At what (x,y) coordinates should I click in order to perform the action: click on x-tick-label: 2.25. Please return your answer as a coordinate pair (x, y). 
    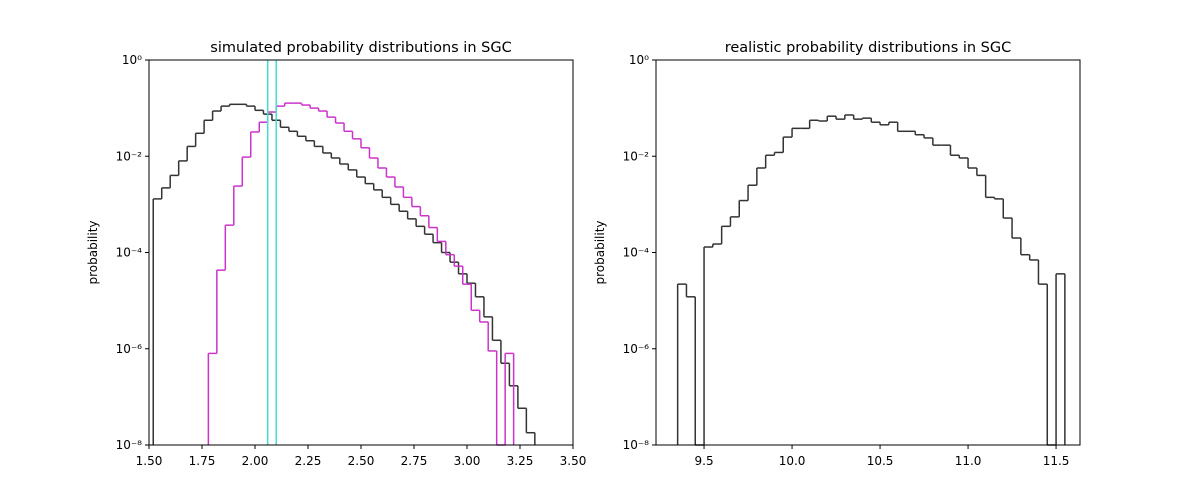
    Looking at the image, I should click on (308, 461).